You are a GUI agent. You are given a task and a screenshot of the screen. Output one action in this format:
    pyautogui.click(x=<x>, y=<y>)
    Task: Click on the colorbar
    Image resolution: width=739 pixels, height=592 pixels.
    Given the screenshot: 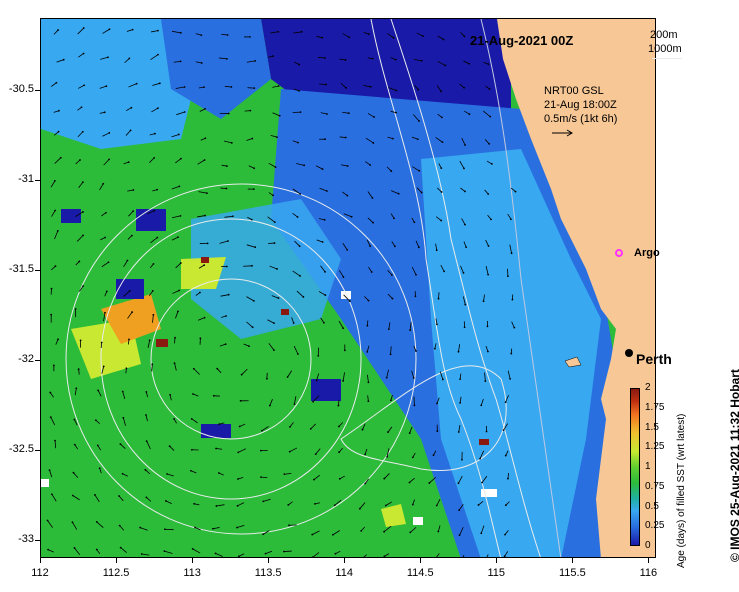 What is the action you would take?
    pyautogui.click(x=635, y=467)
    